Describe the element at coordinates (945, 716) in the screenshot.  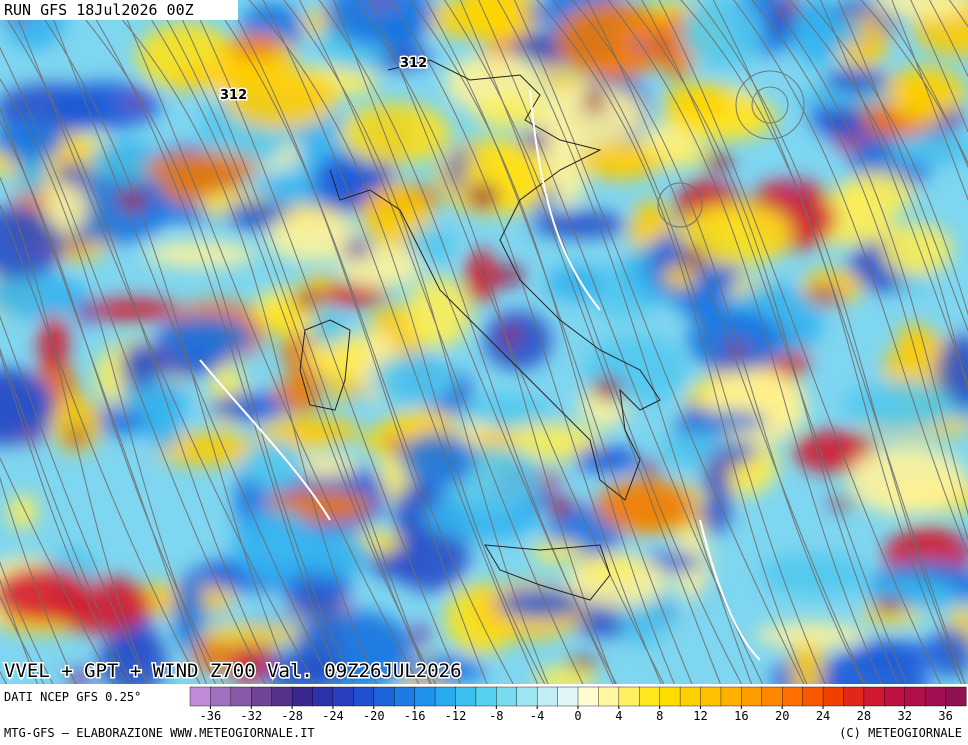
I see `colorbar-tick-label: 36` at that location.